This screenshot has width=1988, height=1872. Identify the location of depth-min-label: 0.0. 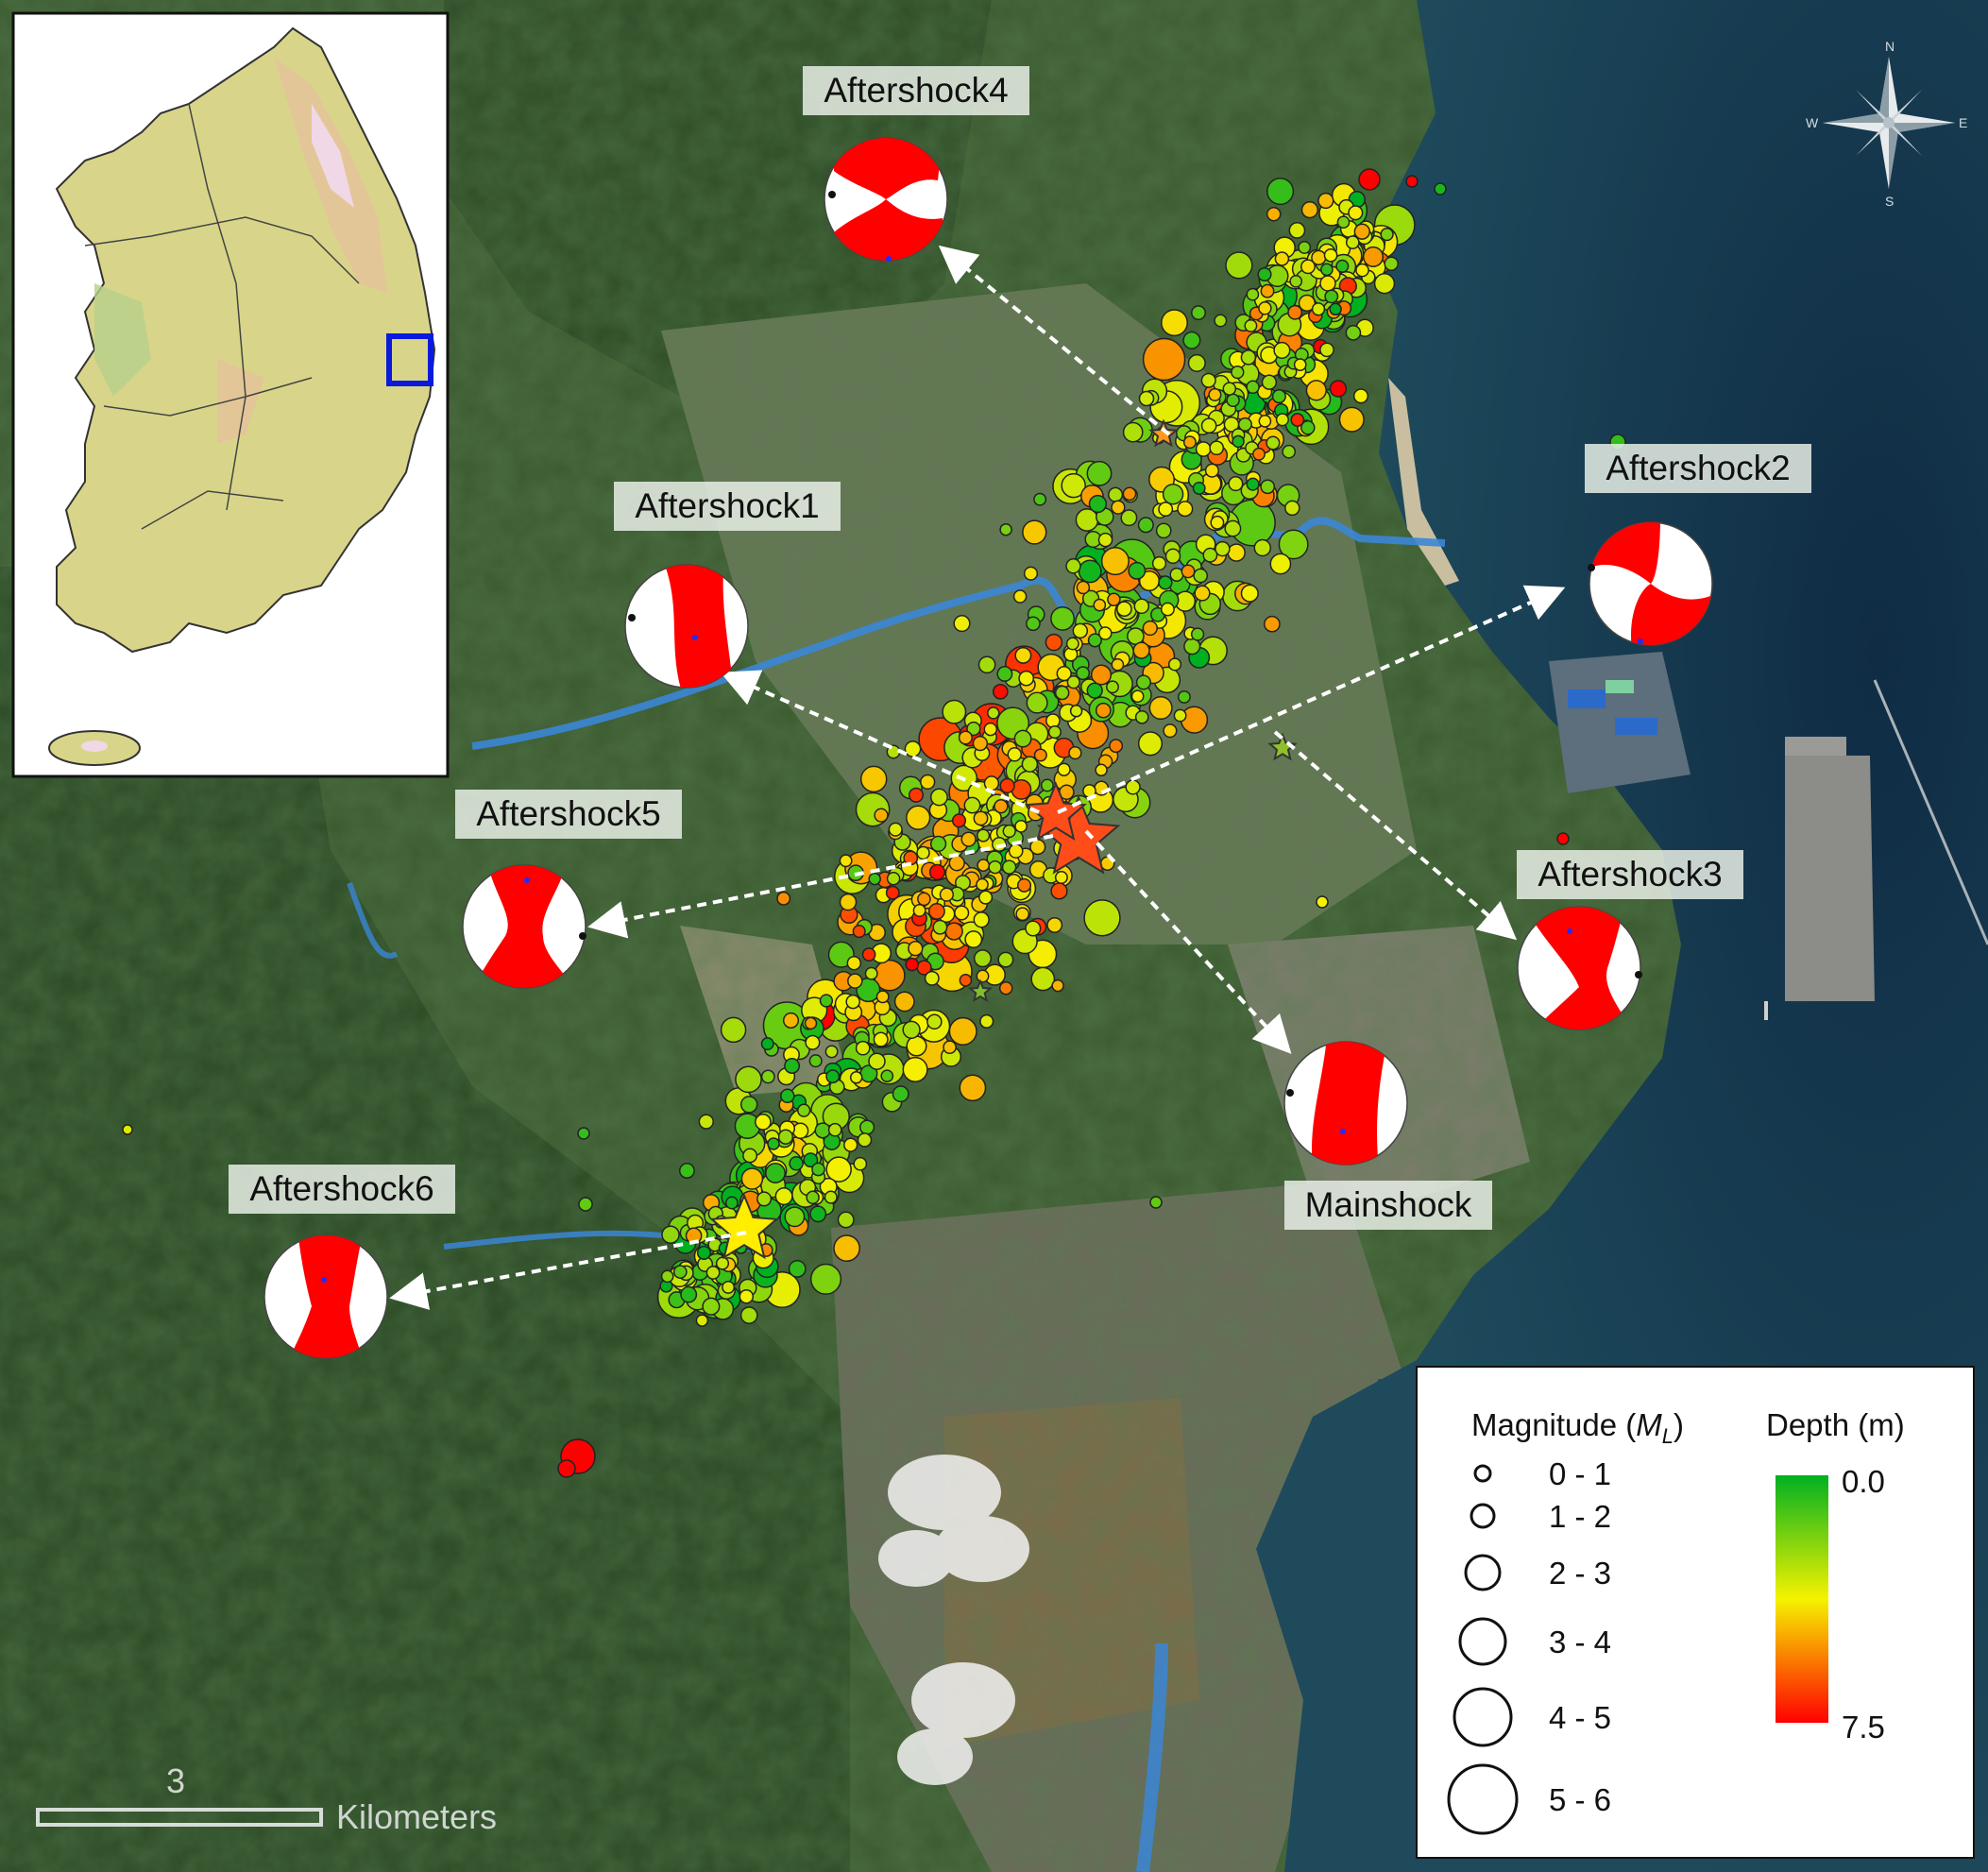
(1863, 1481).